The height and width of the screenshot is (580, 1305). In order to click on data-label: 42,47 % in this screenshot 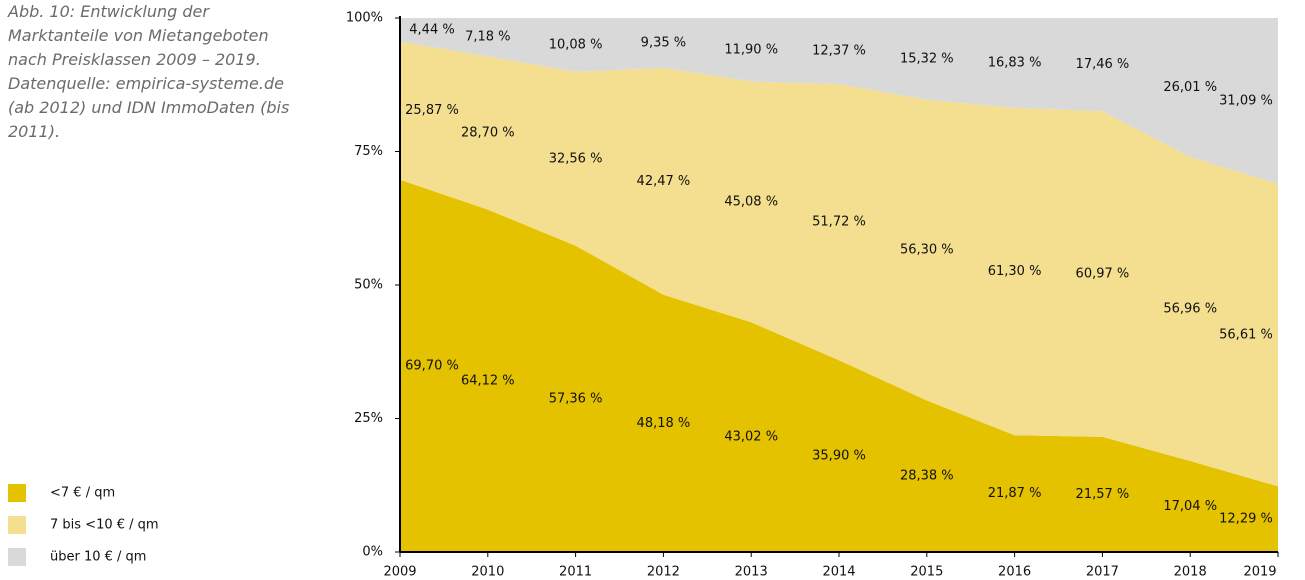, I will do `click(664, 181)`.